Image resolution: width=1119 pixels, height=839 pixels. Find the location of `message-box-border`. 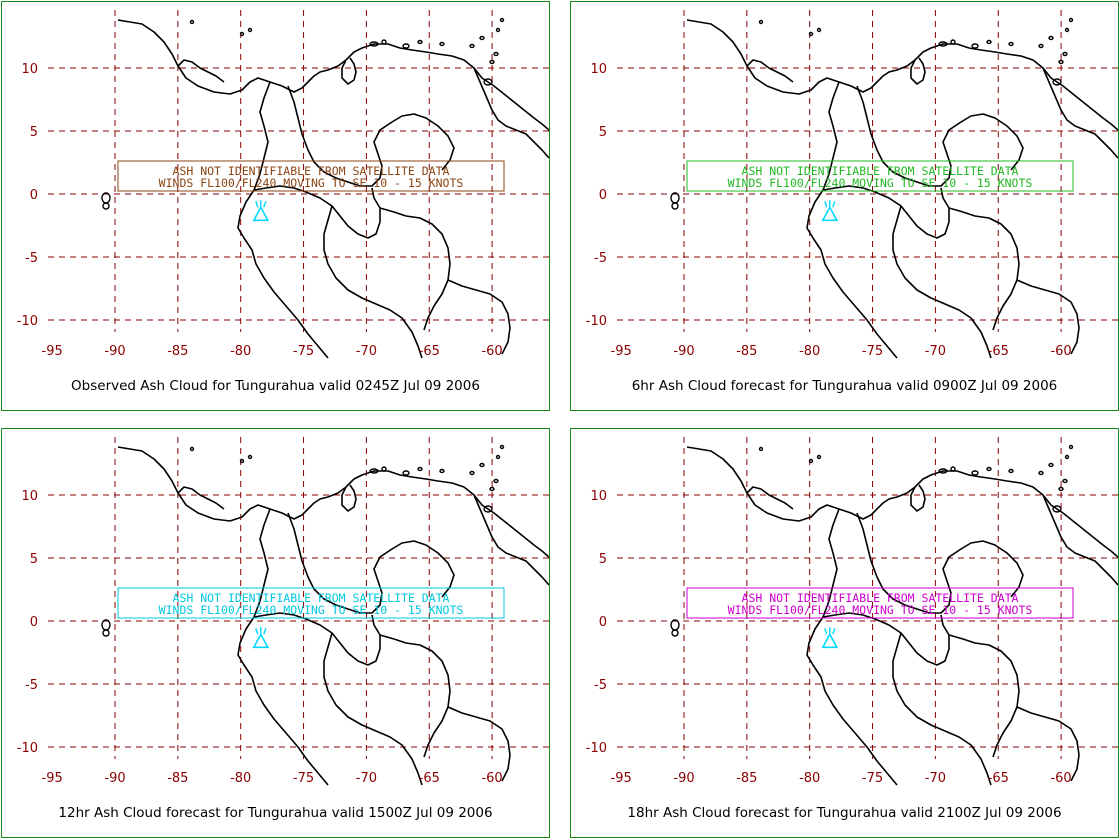

message-box-border is located at coordinates (880, 176).